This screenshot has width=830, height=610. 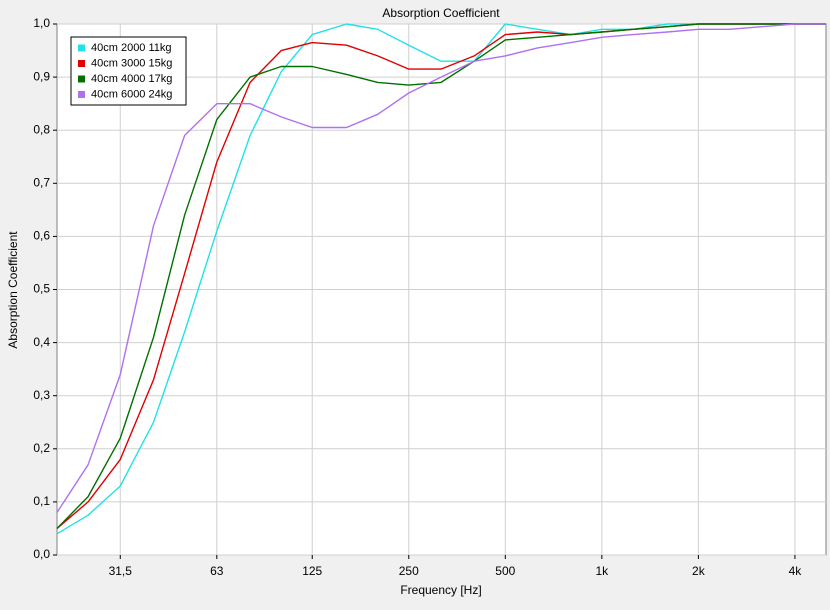 I want to click on legend-box, so click(x=128, y=71).